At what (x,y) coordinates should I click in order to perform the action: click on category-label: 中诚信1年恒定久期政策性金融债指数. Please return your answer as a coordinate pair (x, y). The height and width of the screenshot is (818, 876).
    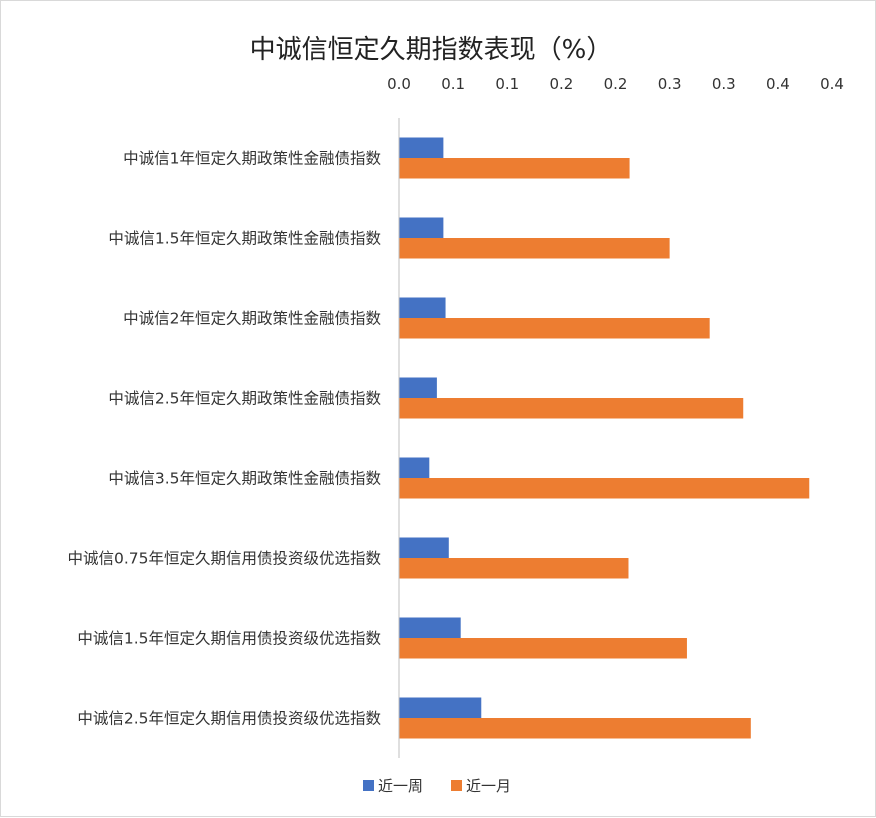
    Looking at the image, I should click on (252, 159).